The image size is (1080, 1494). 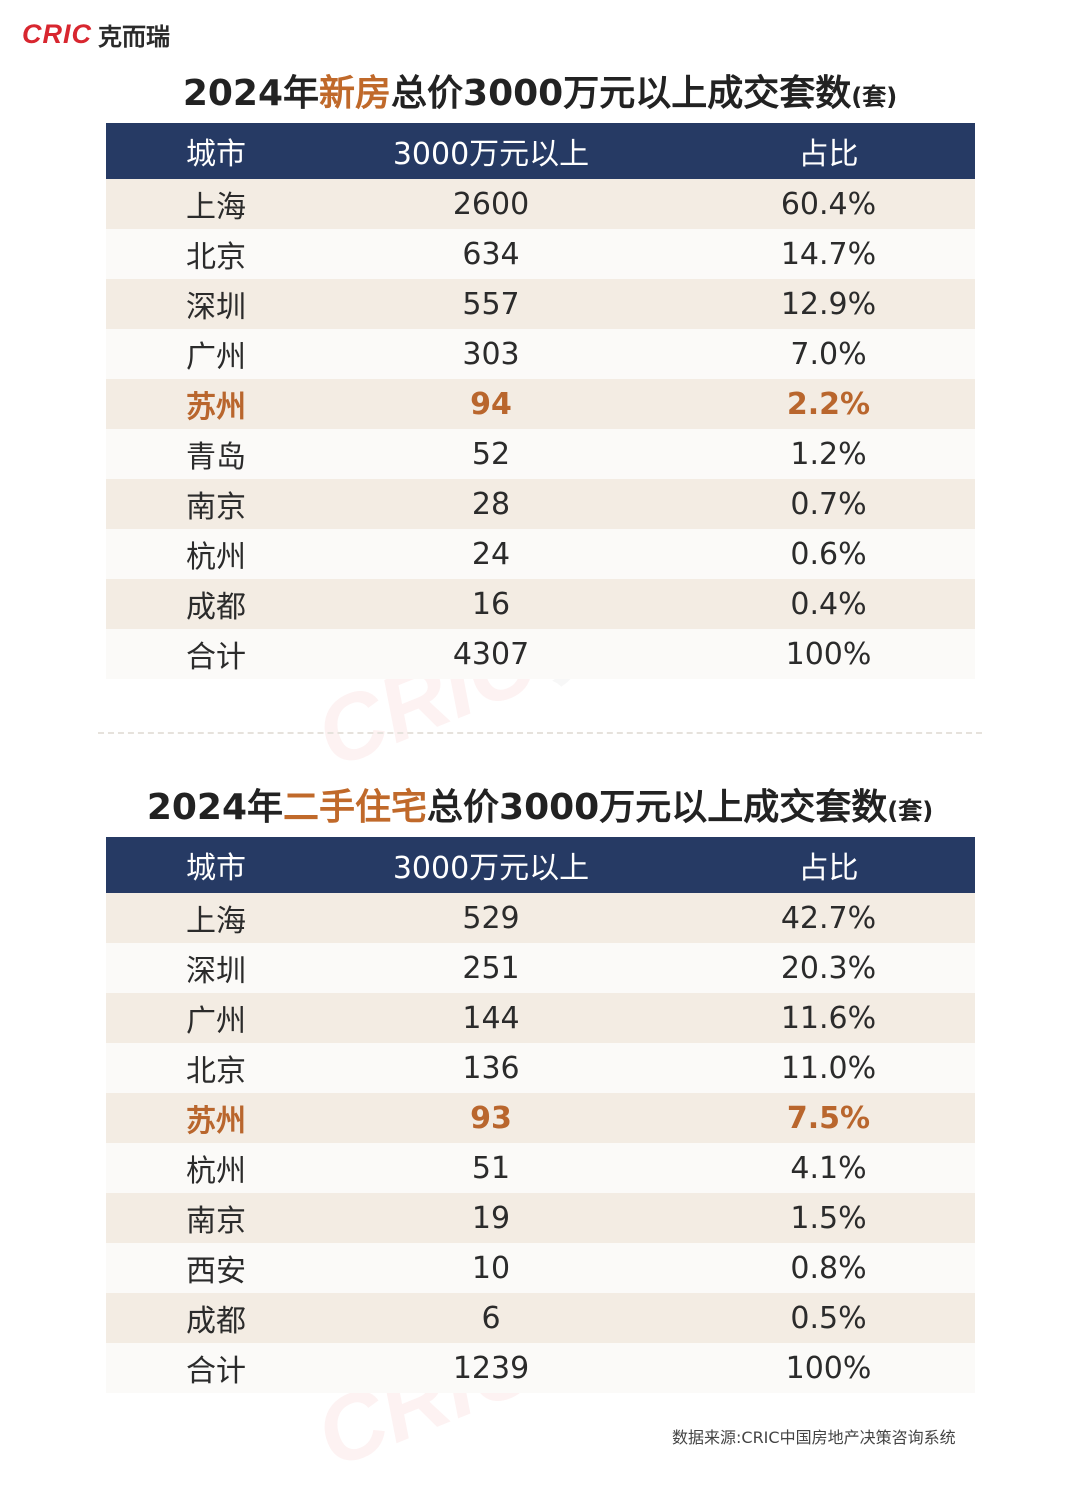 What do you see at coordinates (491, 1368) in the screenshot?
I see `count-cell: 1239` at bounding box center [491, 1368].